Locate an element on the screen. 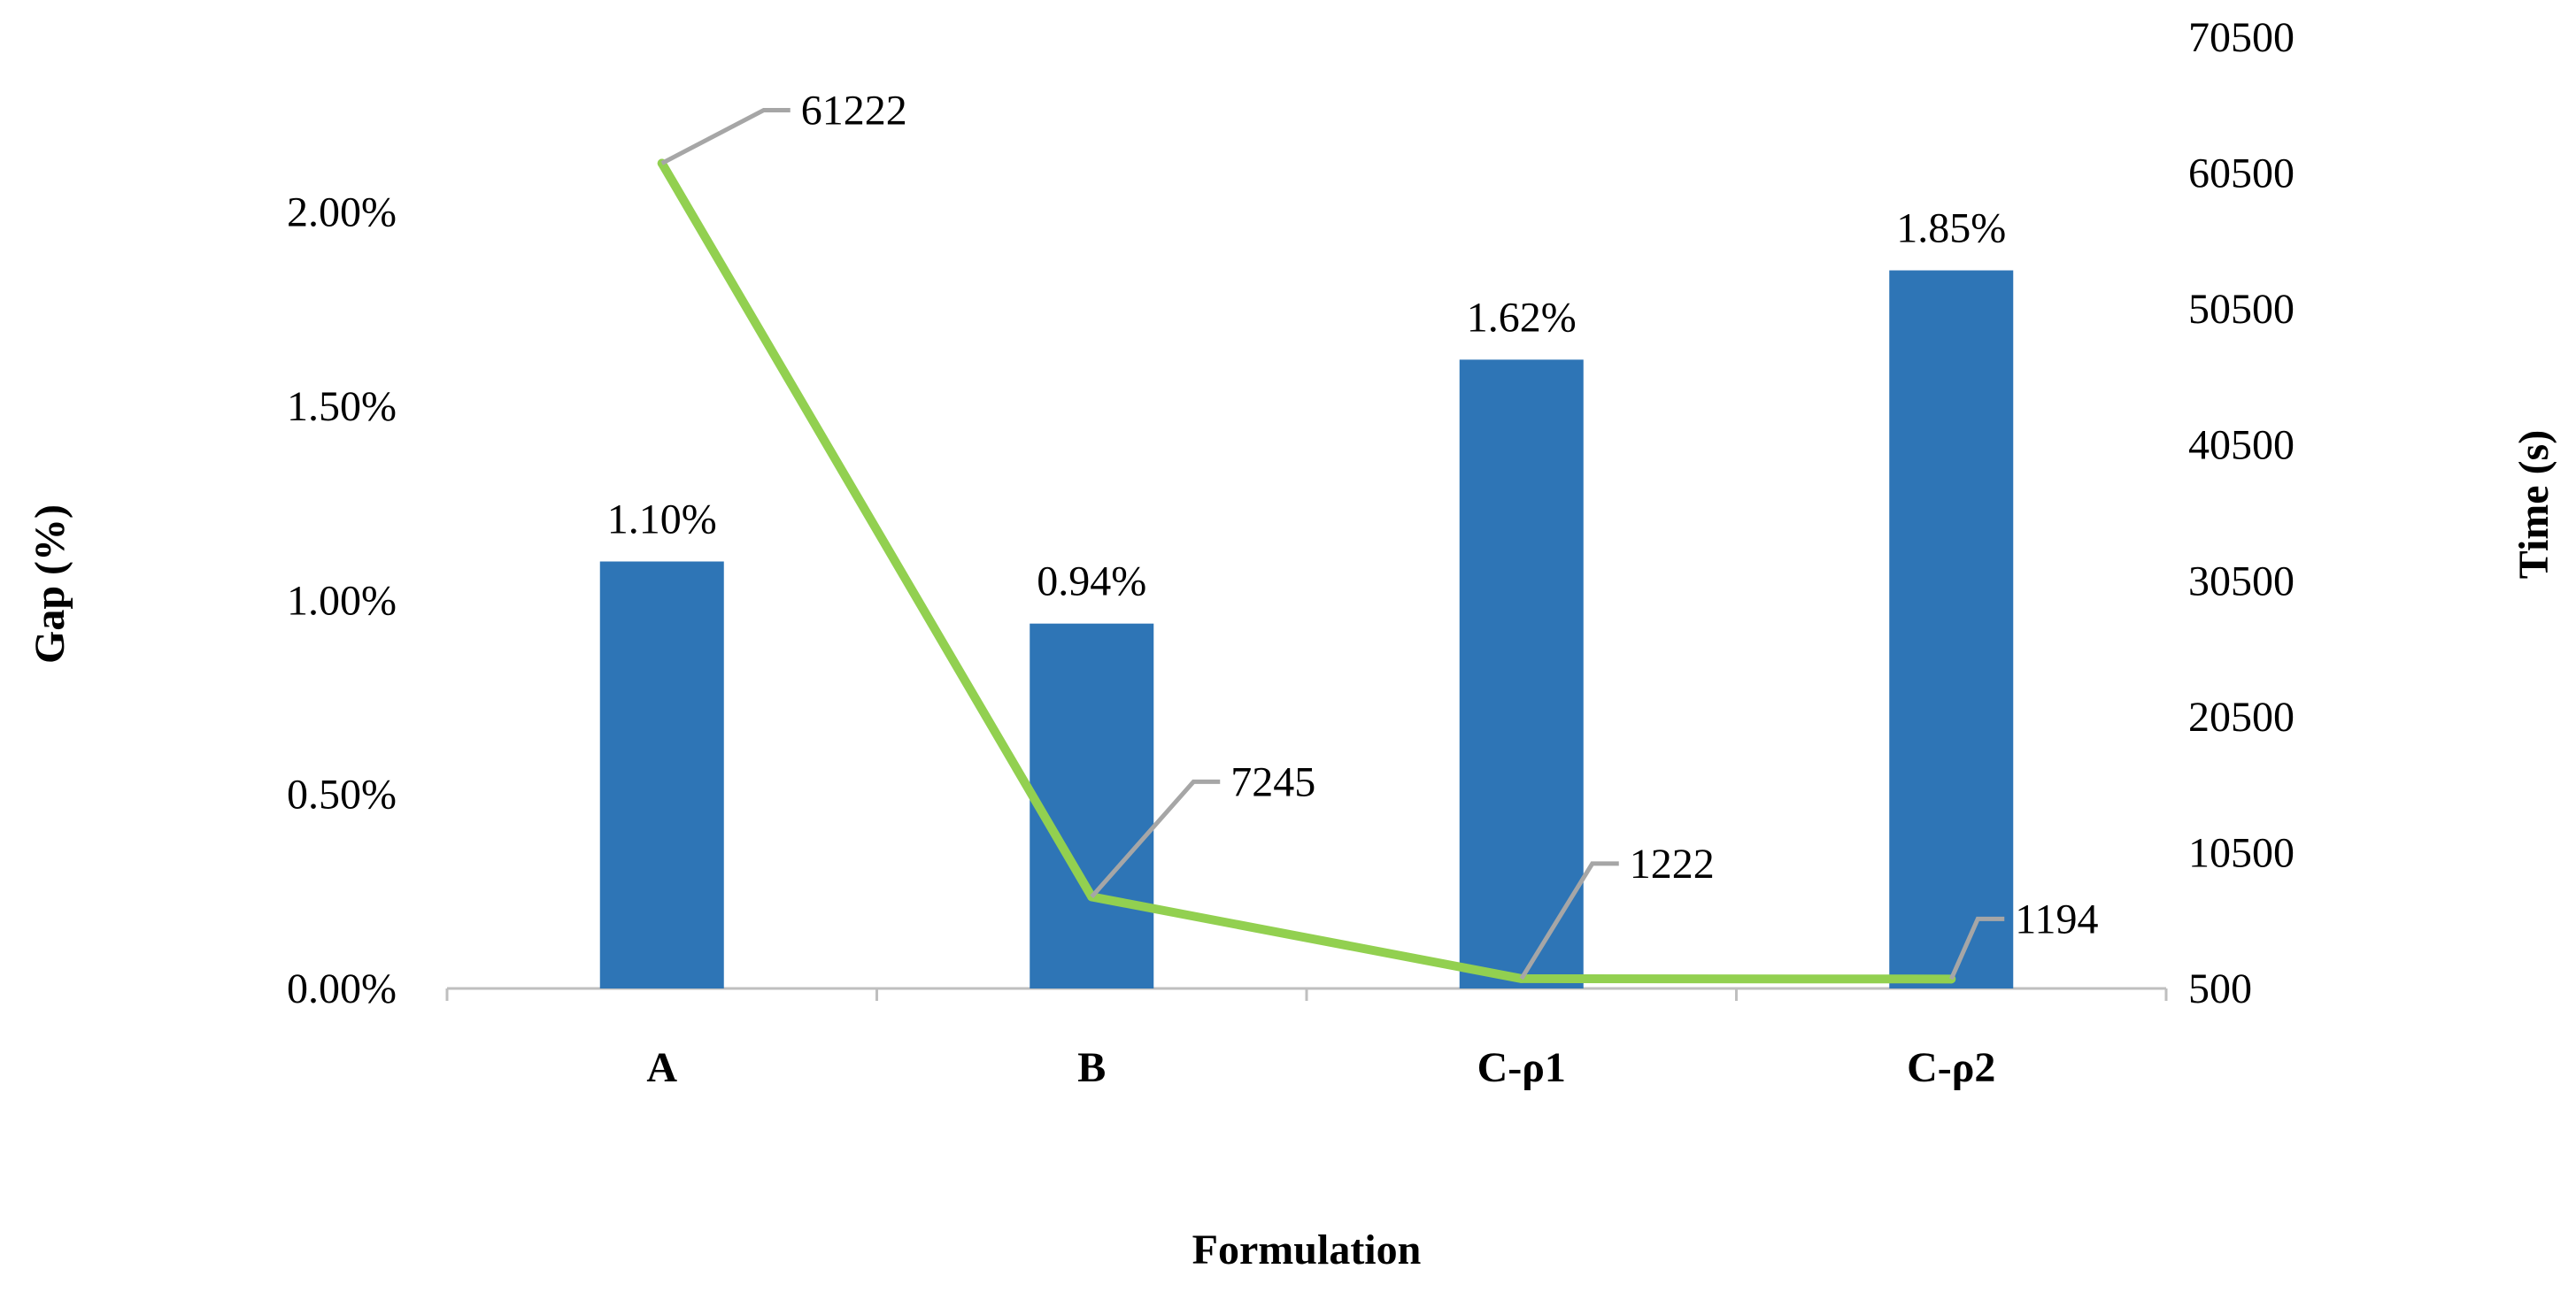  y2-tick-label: 500 is located at coordinates (2220, 988).